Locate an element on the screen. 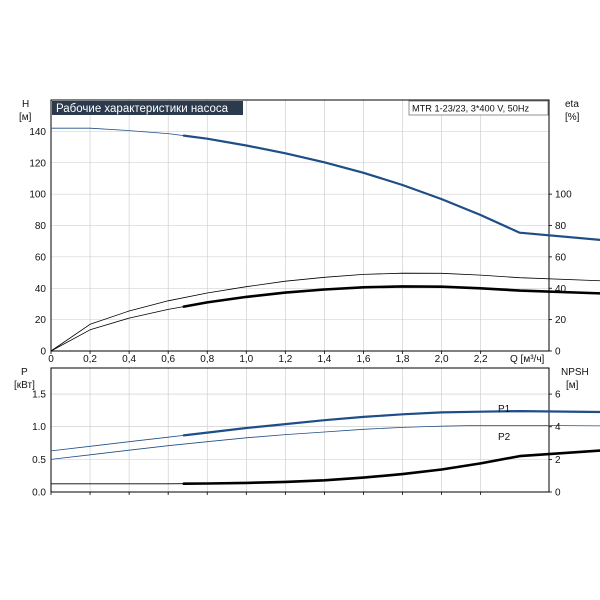 Image resolution: width=600 pixels, height=600 pixels. efficiency-axis-unit: [%] is located at coordinates (572, 117).